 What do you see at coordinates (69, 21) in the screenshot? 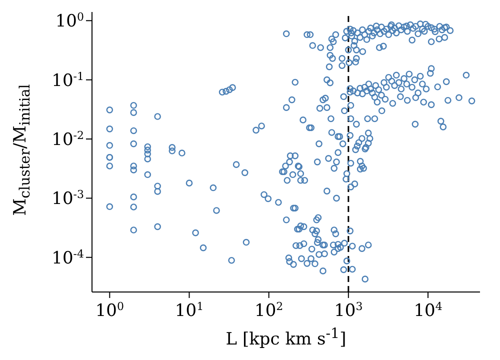
I see `y-tick-label: 10$^{0}$` at bounding box center [69, 21].